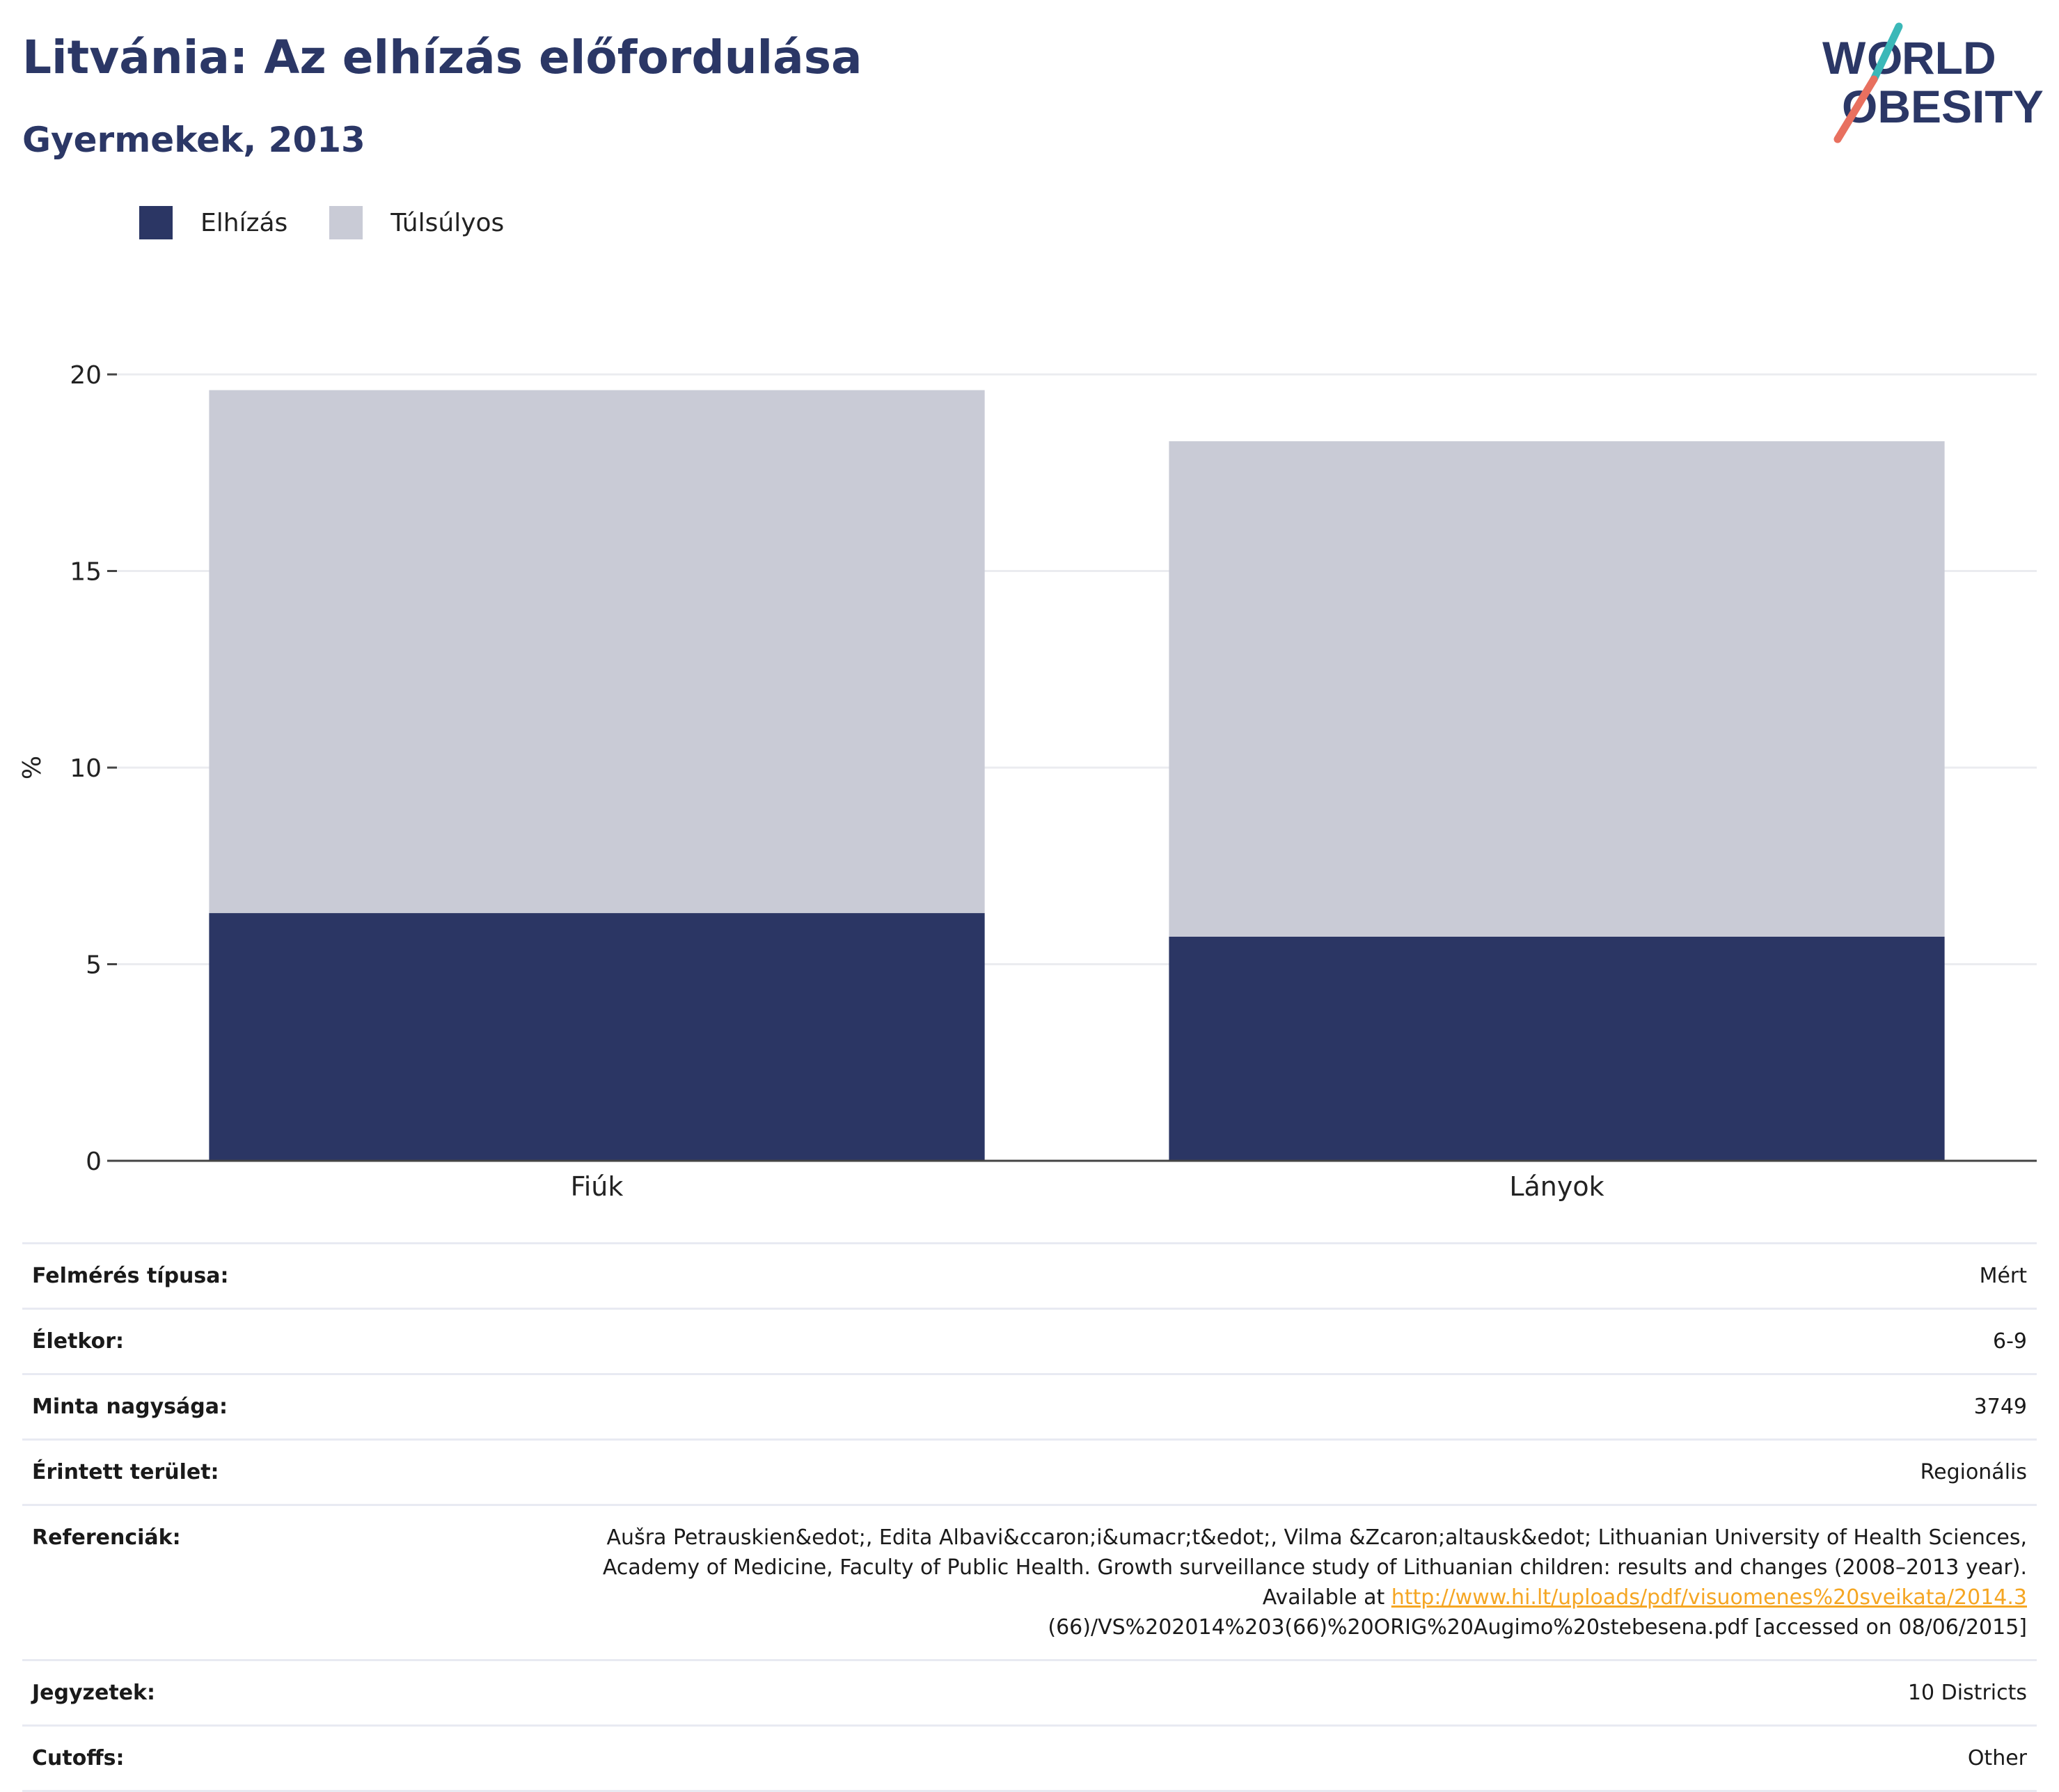 This screenshot has width=2059, height=1792. I want to click on chart-legend: Elhízás Túlsúlyos, so click(342, 222).